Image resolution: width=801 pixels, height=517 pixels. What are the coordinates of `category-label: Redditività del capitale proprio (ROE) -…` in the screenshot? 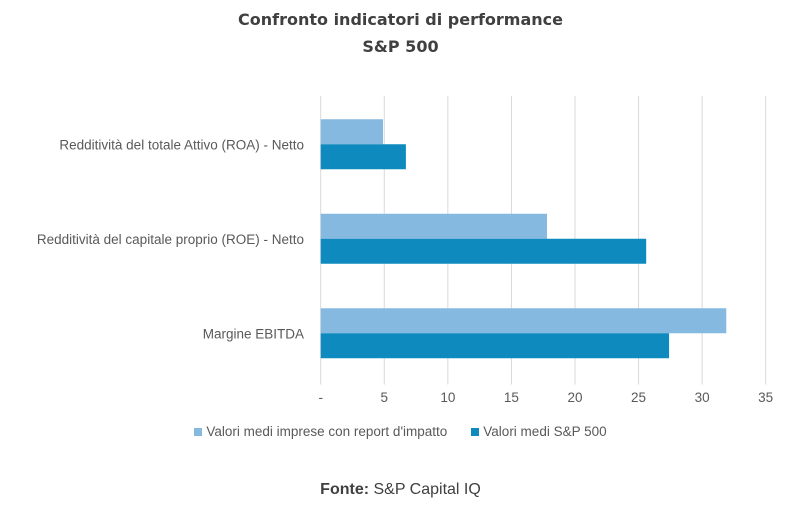 It's located at (170, 239).